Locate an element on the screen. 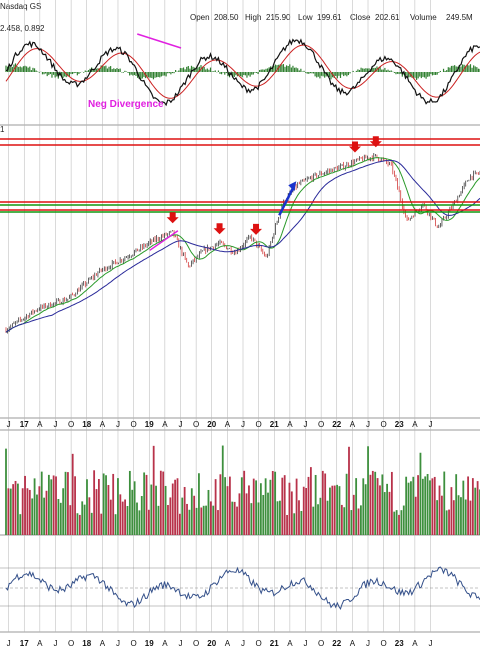  macd-line is located at coordinates (242, 72).